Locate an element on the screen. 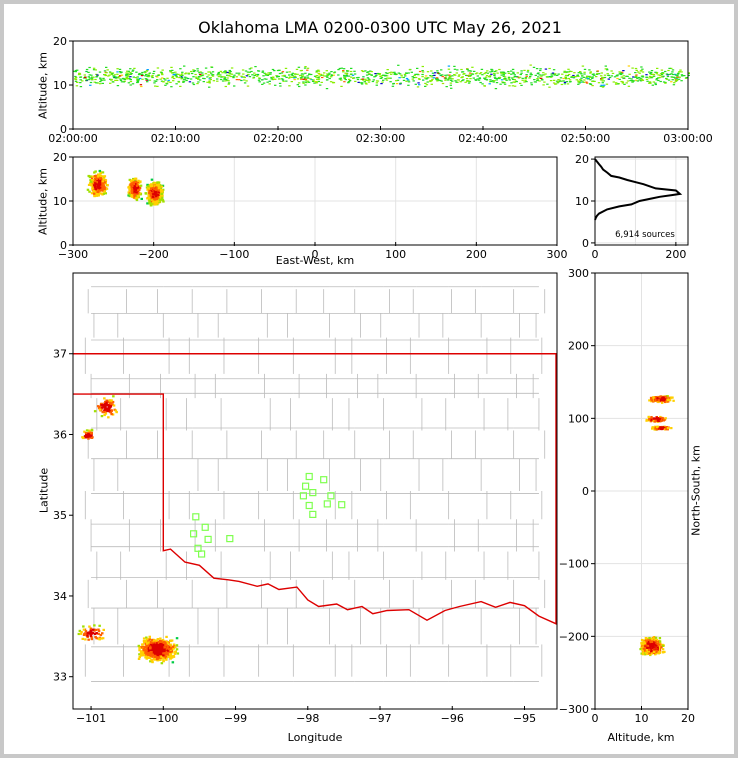 The height and width of the screenshot is (758, 738). histogram-line is located at coordinates (638, 189).